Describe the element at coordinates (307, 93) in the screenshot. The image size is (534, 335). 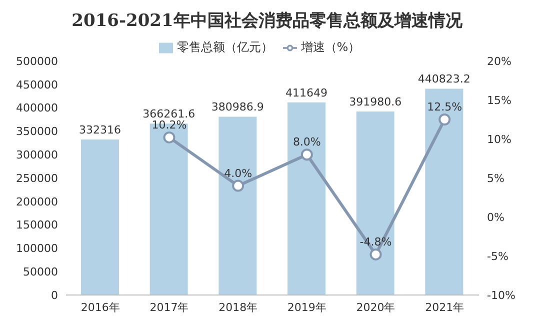
I see `data-label: 411649` at that location.